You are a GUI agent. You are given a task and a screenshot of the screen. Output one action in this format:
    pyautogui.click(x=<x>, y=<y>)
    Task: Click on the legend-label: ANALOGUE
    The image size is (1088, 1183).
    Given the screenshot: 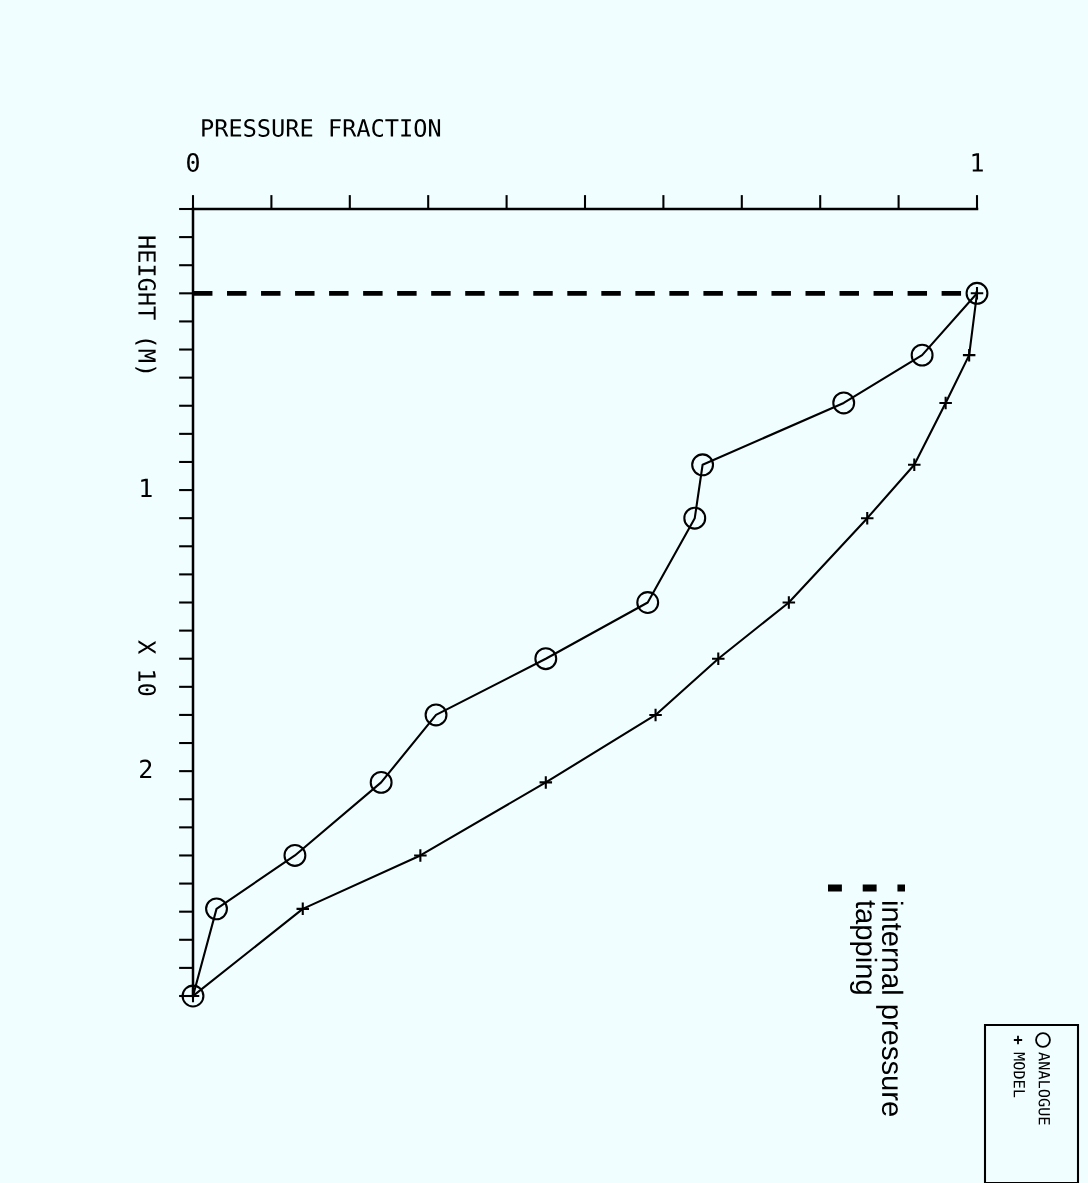 What is the action you would take?
    pyautogui.click(x=1044, y=1088)
    